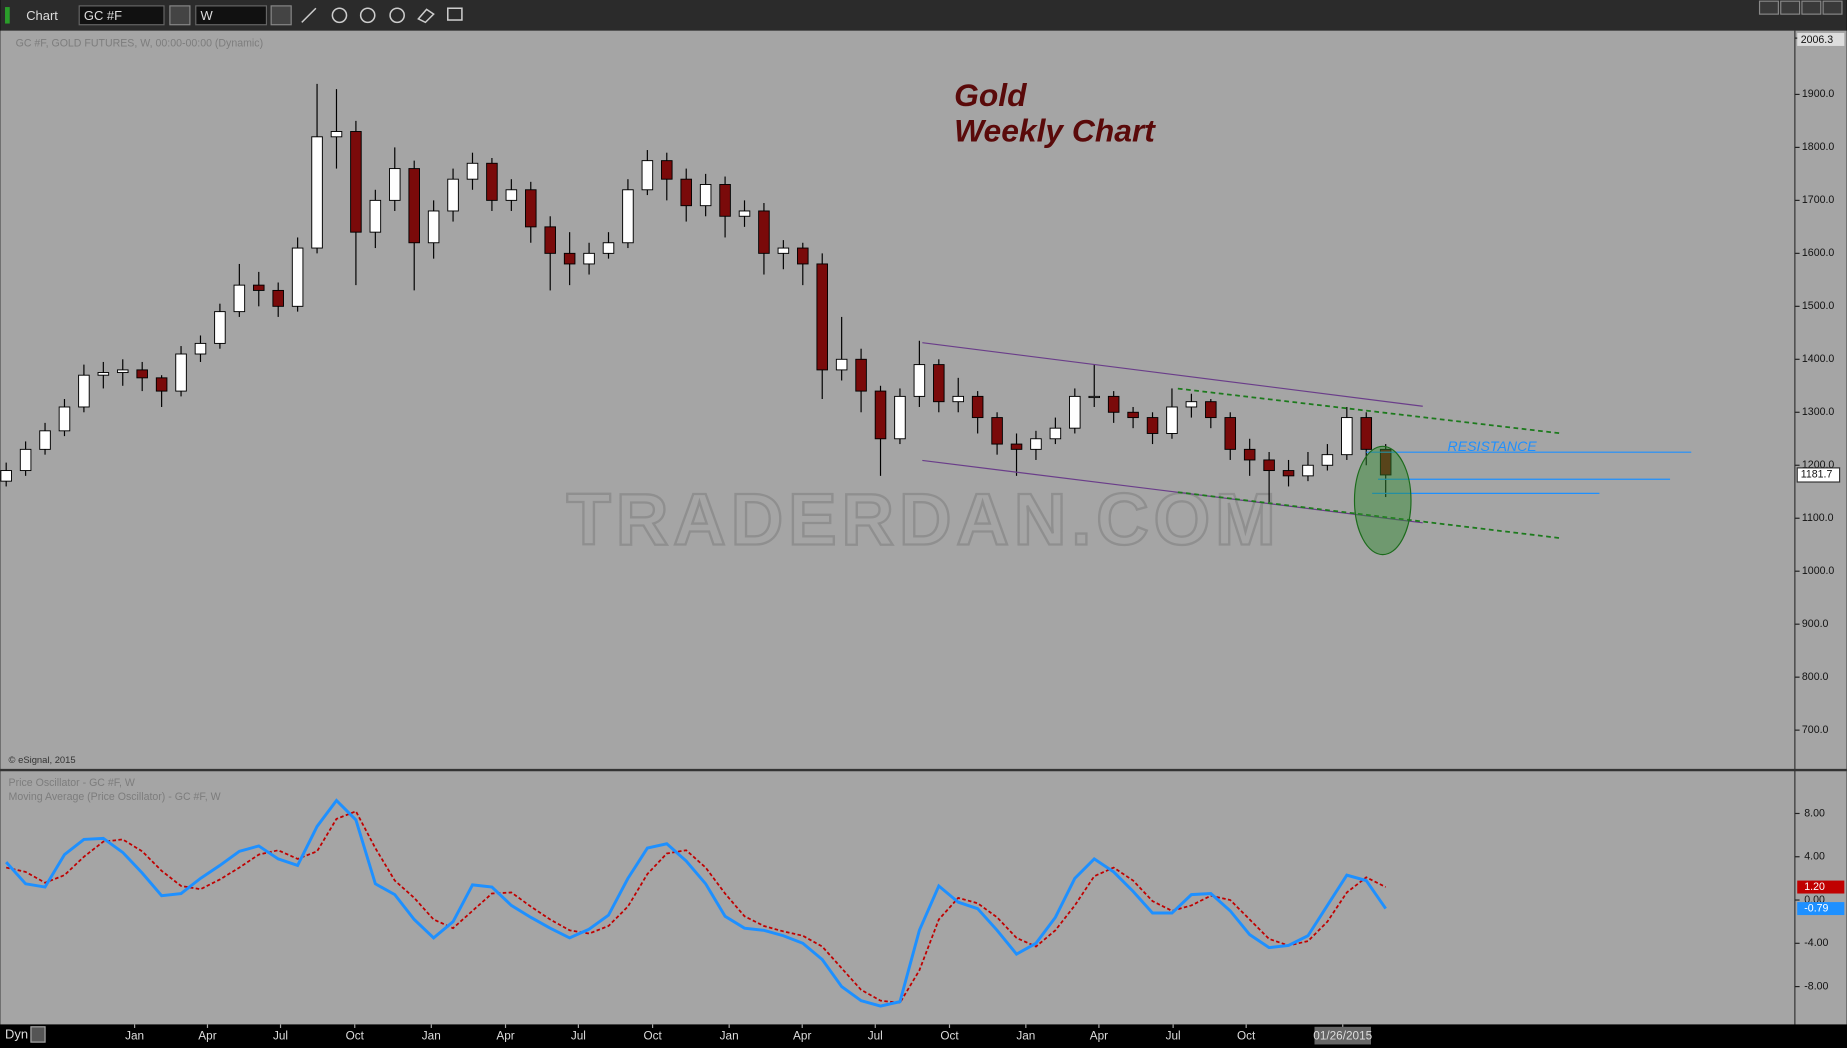 This screenshot has width=1847, height=1048. I want to click on x-tick-label: Oct, so click(949, 1035).